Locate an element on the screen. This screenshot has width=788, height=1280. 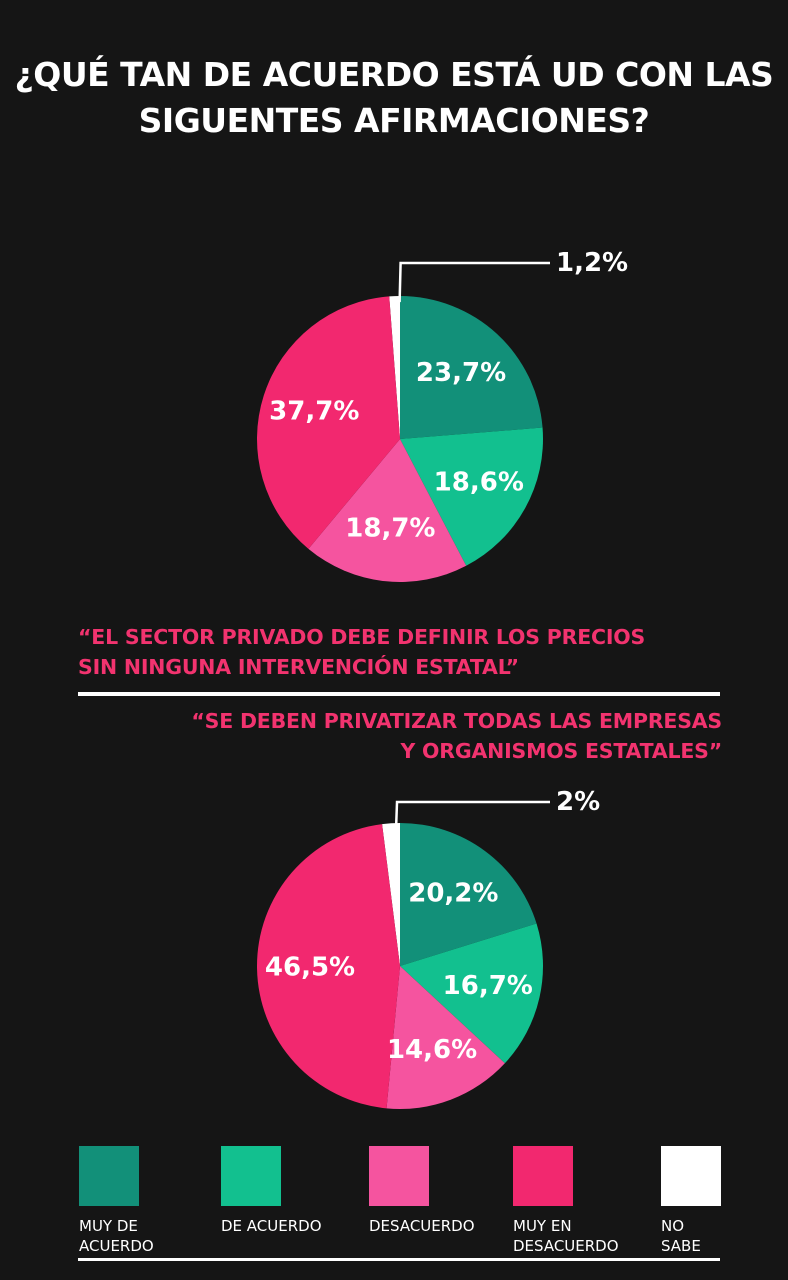
pie1-label-desacuerdo: 18,7% is located at coordinates (390, 528).